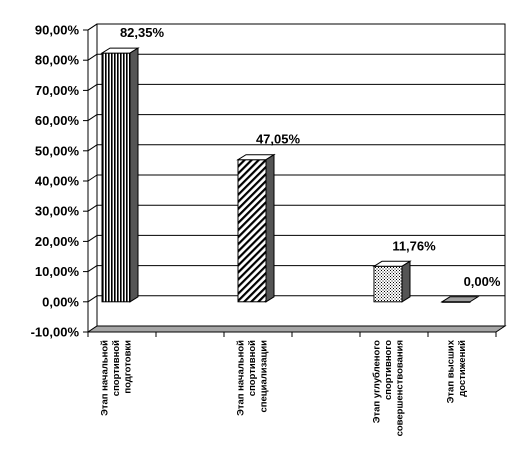 This screenshot has height=465, width=515. I want to click on category-label-line: Этап высших, so click(450, 371).